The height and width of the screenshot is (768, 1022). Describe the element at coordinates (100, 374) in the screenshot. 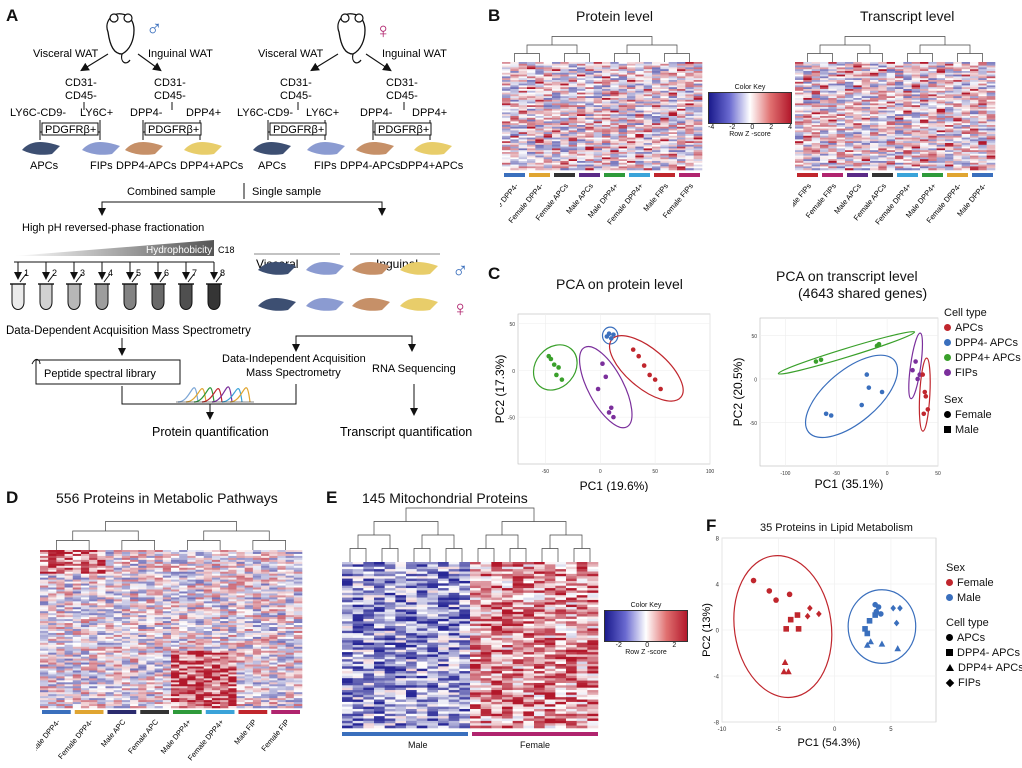

I see `spectral-library-label: Peptide spectral library` at that location.